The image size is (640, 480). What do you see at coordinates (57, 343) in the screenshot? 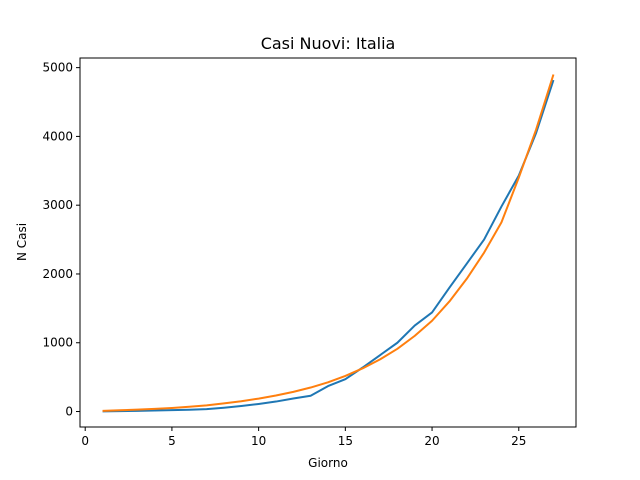
I see `y-tick-label: 1000` at bounding box center [57, 343].